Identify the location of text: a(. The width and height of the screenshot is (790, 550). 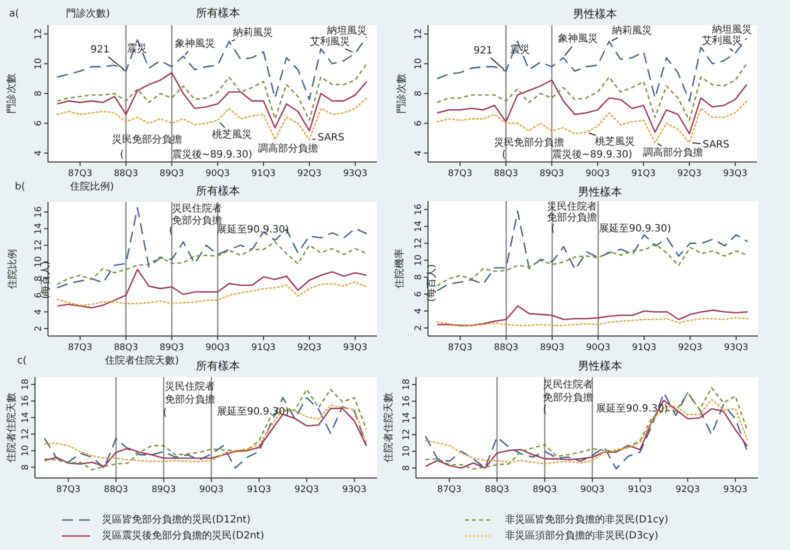
(14, 14).